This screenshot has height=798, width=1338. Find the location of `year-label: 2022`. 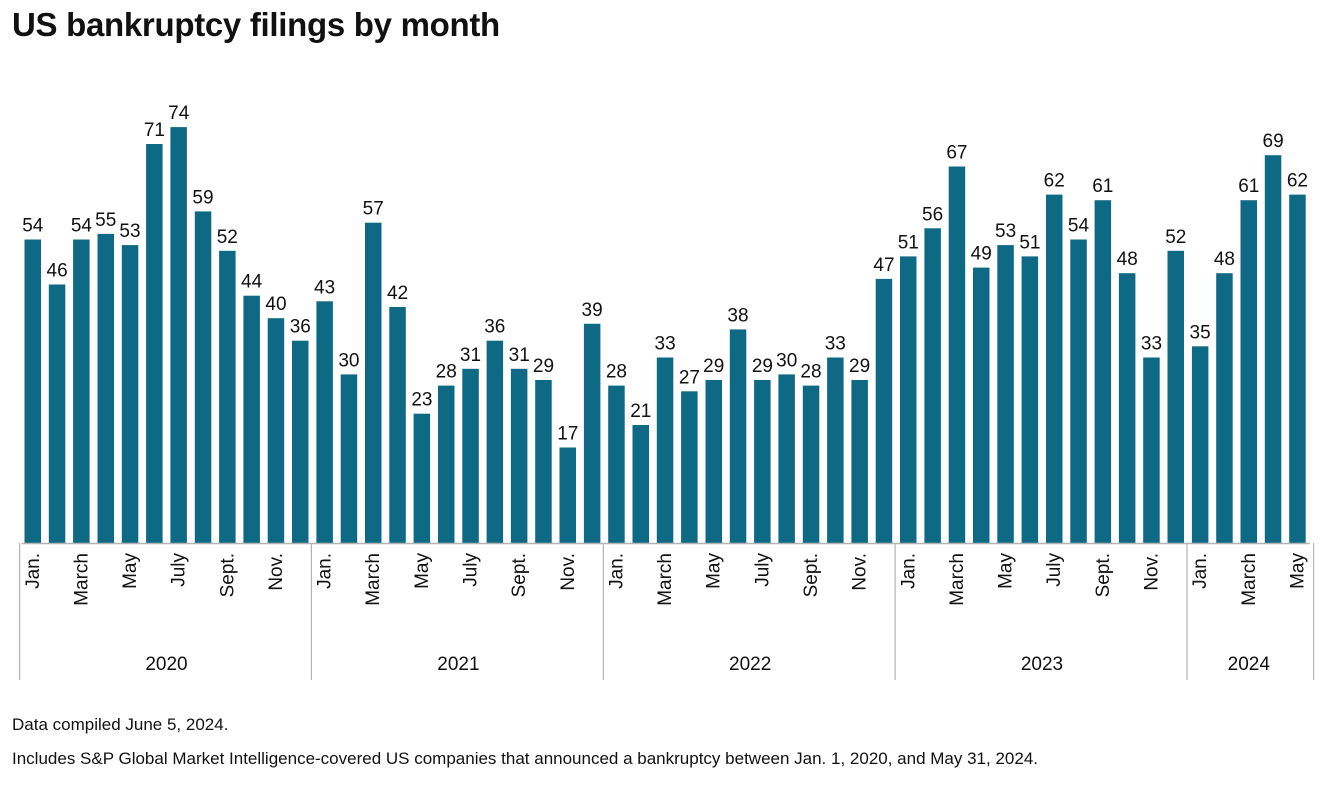

year-label: 2022 is located at coordinates (750, 664).